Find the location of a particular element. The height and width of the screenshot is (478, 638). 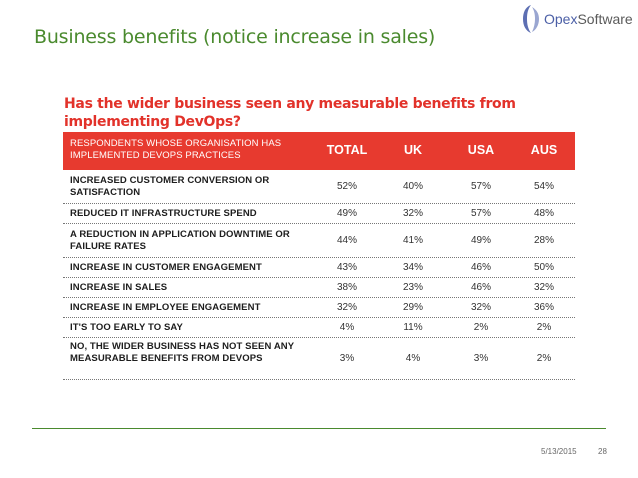

page-number: 28 is located at coordinates (602, 451).